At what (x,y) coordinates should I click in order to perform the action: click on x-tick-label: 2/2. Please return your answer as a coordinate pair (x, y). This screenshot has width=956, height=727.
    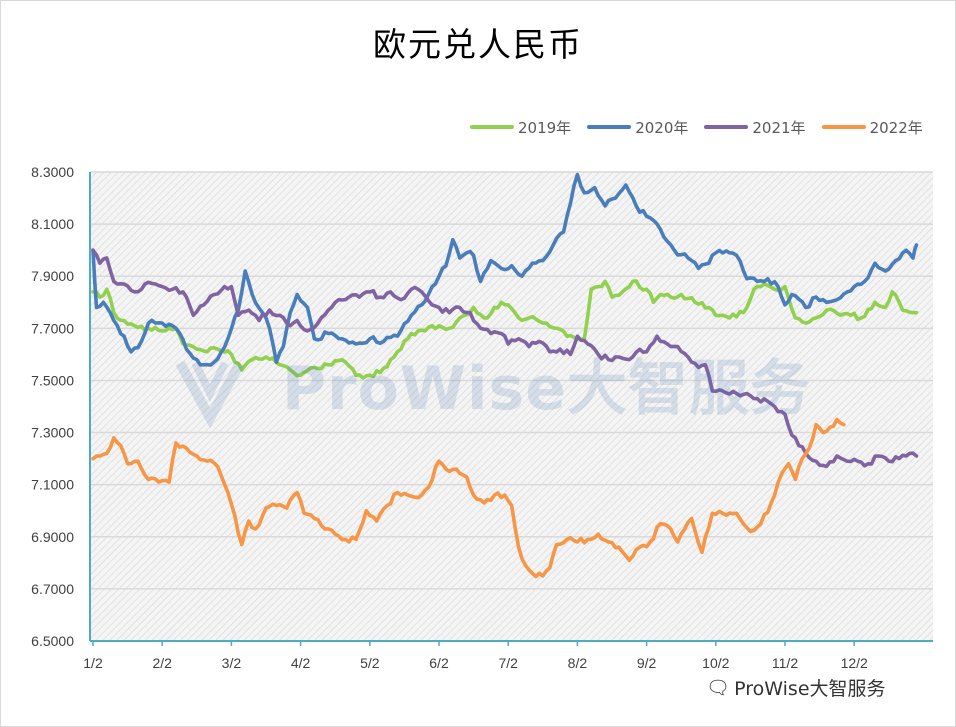
    Looking at the image, I should click on (162, 663).